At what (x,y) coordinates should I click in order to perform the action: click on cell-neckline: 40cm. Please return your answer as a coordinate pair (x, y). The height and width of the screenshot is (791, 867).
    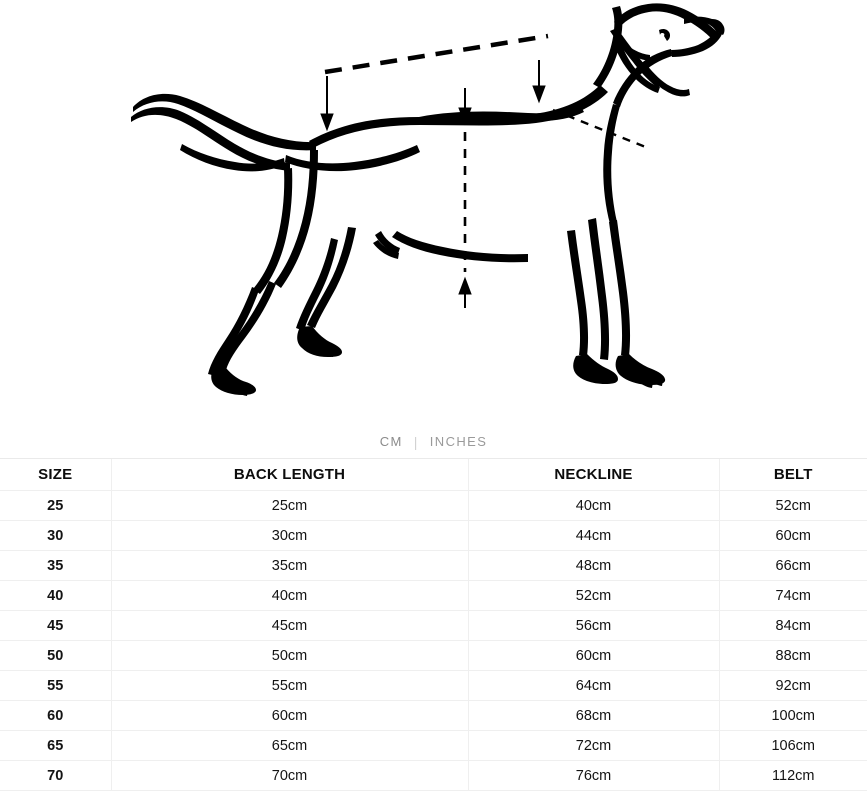
    Looking at the image, I should click on (594, 505).